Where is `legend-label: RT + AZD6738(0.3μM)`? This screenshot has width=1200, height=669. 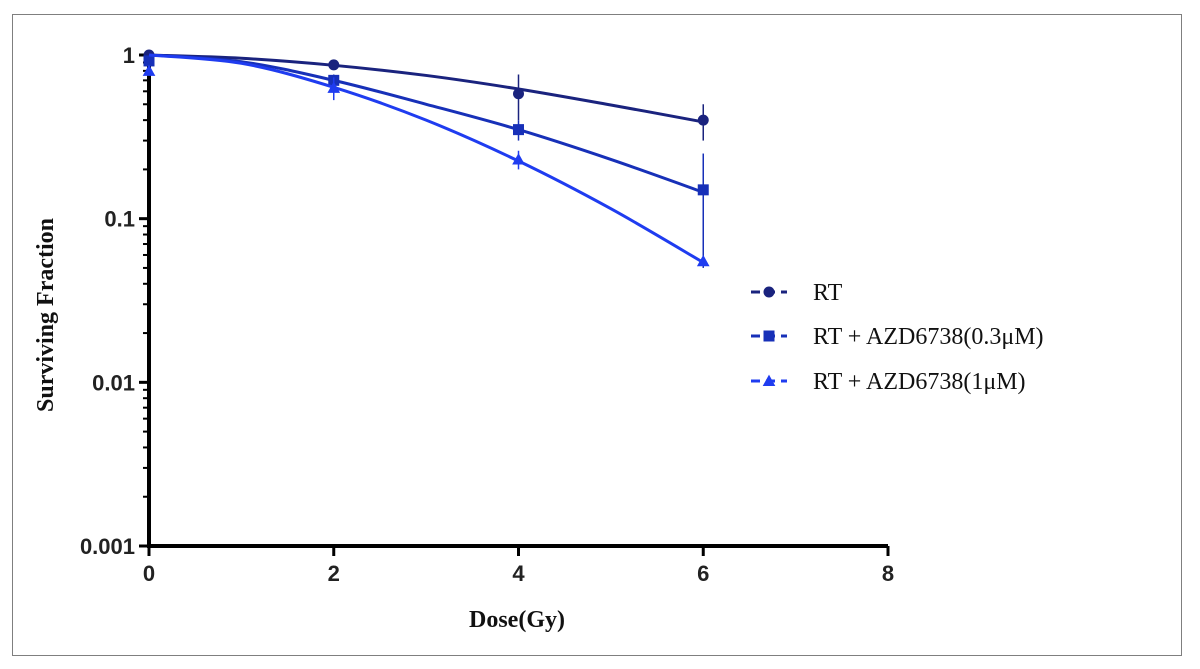 legend-label: RT + AZD6738(0.3μM) is located at coordinates (928, 337).